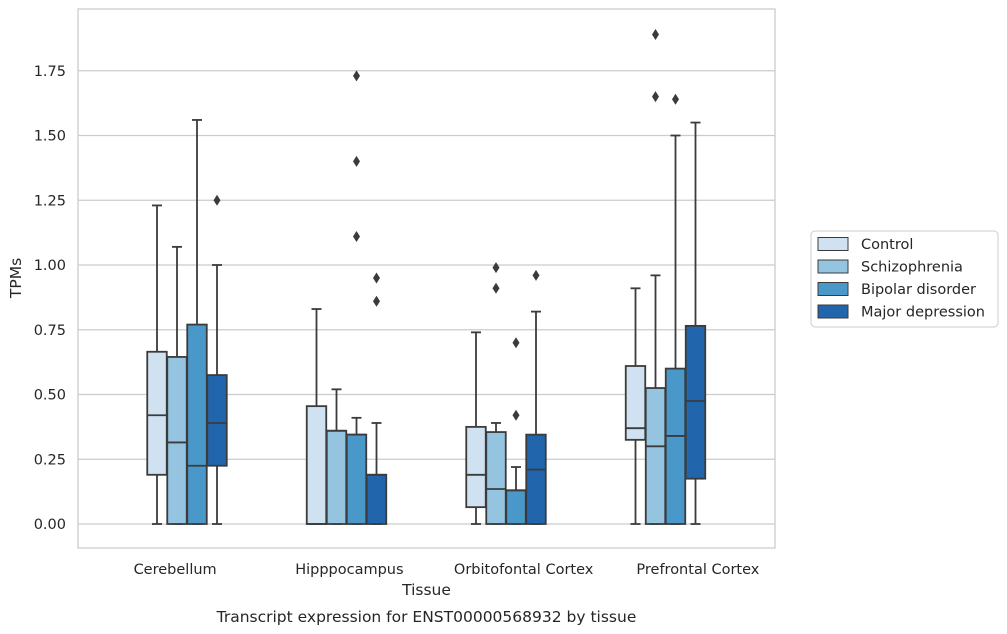 This screenshot has height=634, width=1007. Describe the element at coordinates (16, 278) in the screenshot. I see `y-axis-label: TPMs` at that location.